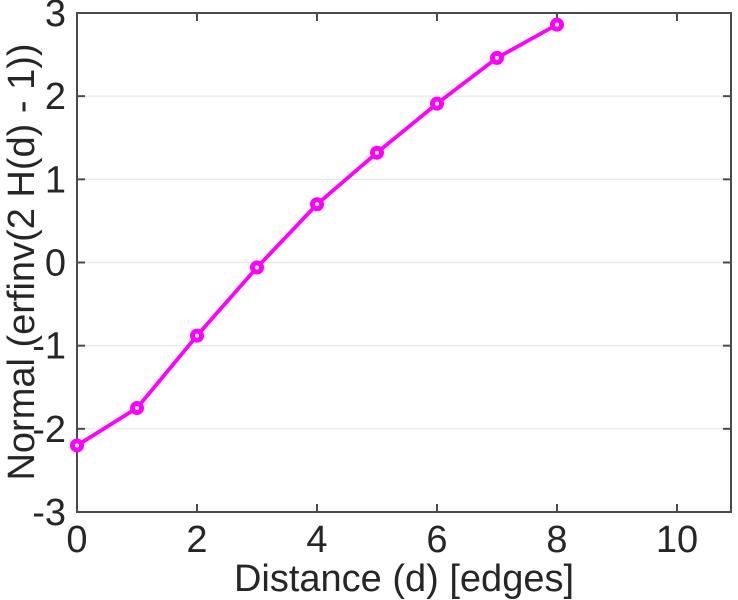 Image resolution: width=738 pixels, height=600 pixels. Describe the element at coordinates (22, 262) in the screenshot. I see `y-axis-label: Normal (erfinv(2 H(d) - 1))` at that location.